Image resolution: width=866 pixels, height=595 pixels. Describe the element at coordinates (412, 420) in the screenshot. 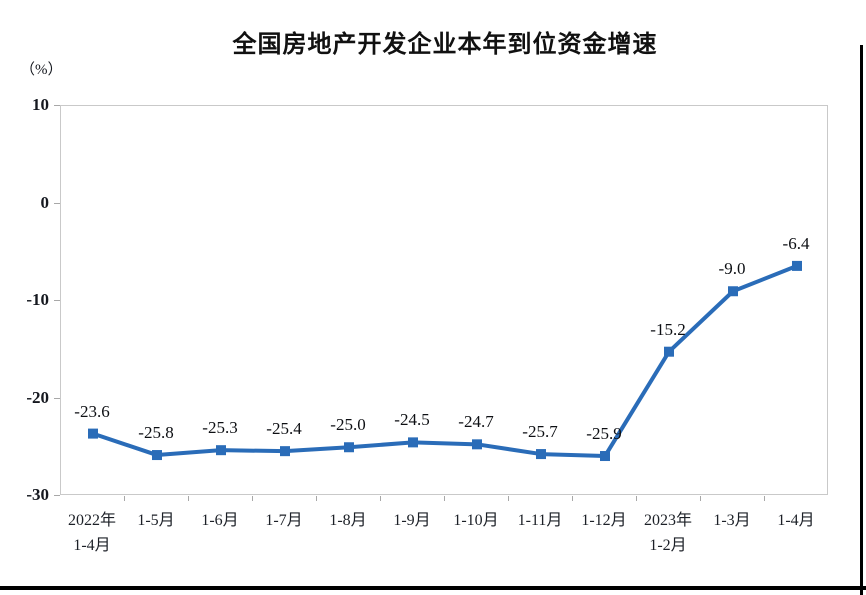

I see `data-point-label: -24.5` at that location.